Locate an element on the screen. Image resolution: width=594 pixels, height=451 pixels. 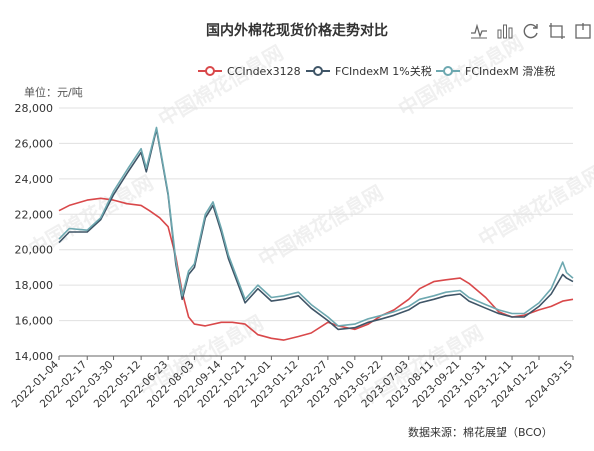
y-tick-label: 18,000 is located at coordinates (34, 285).